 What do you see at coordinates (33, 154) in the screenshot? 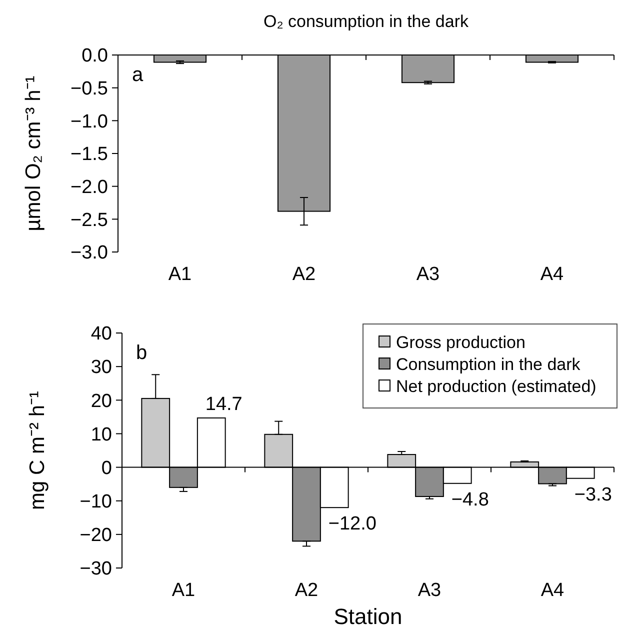
I see `y-axis-title: µmol O₂ cm⁻³ h⁻¹` at bounding box center [33, 154].